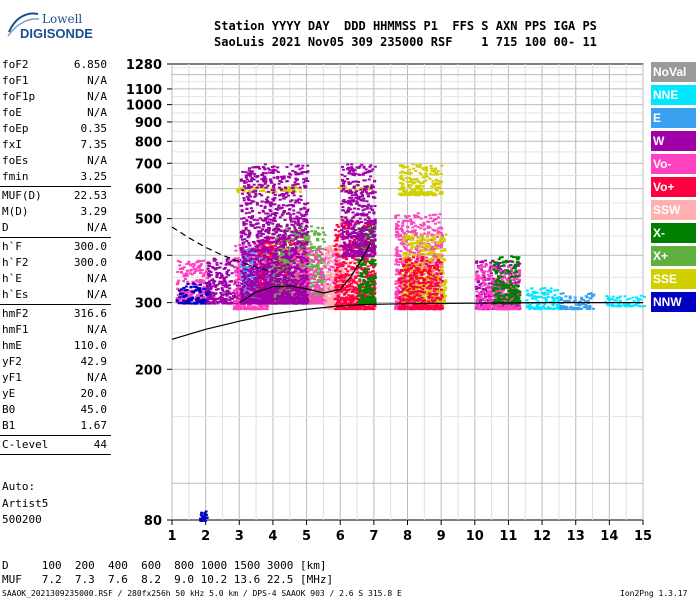 This screenshot has width=700, height=600. Describe the element at coordinates (94, 361) in the screenshot. I see `param-value: 42.9` at that location.